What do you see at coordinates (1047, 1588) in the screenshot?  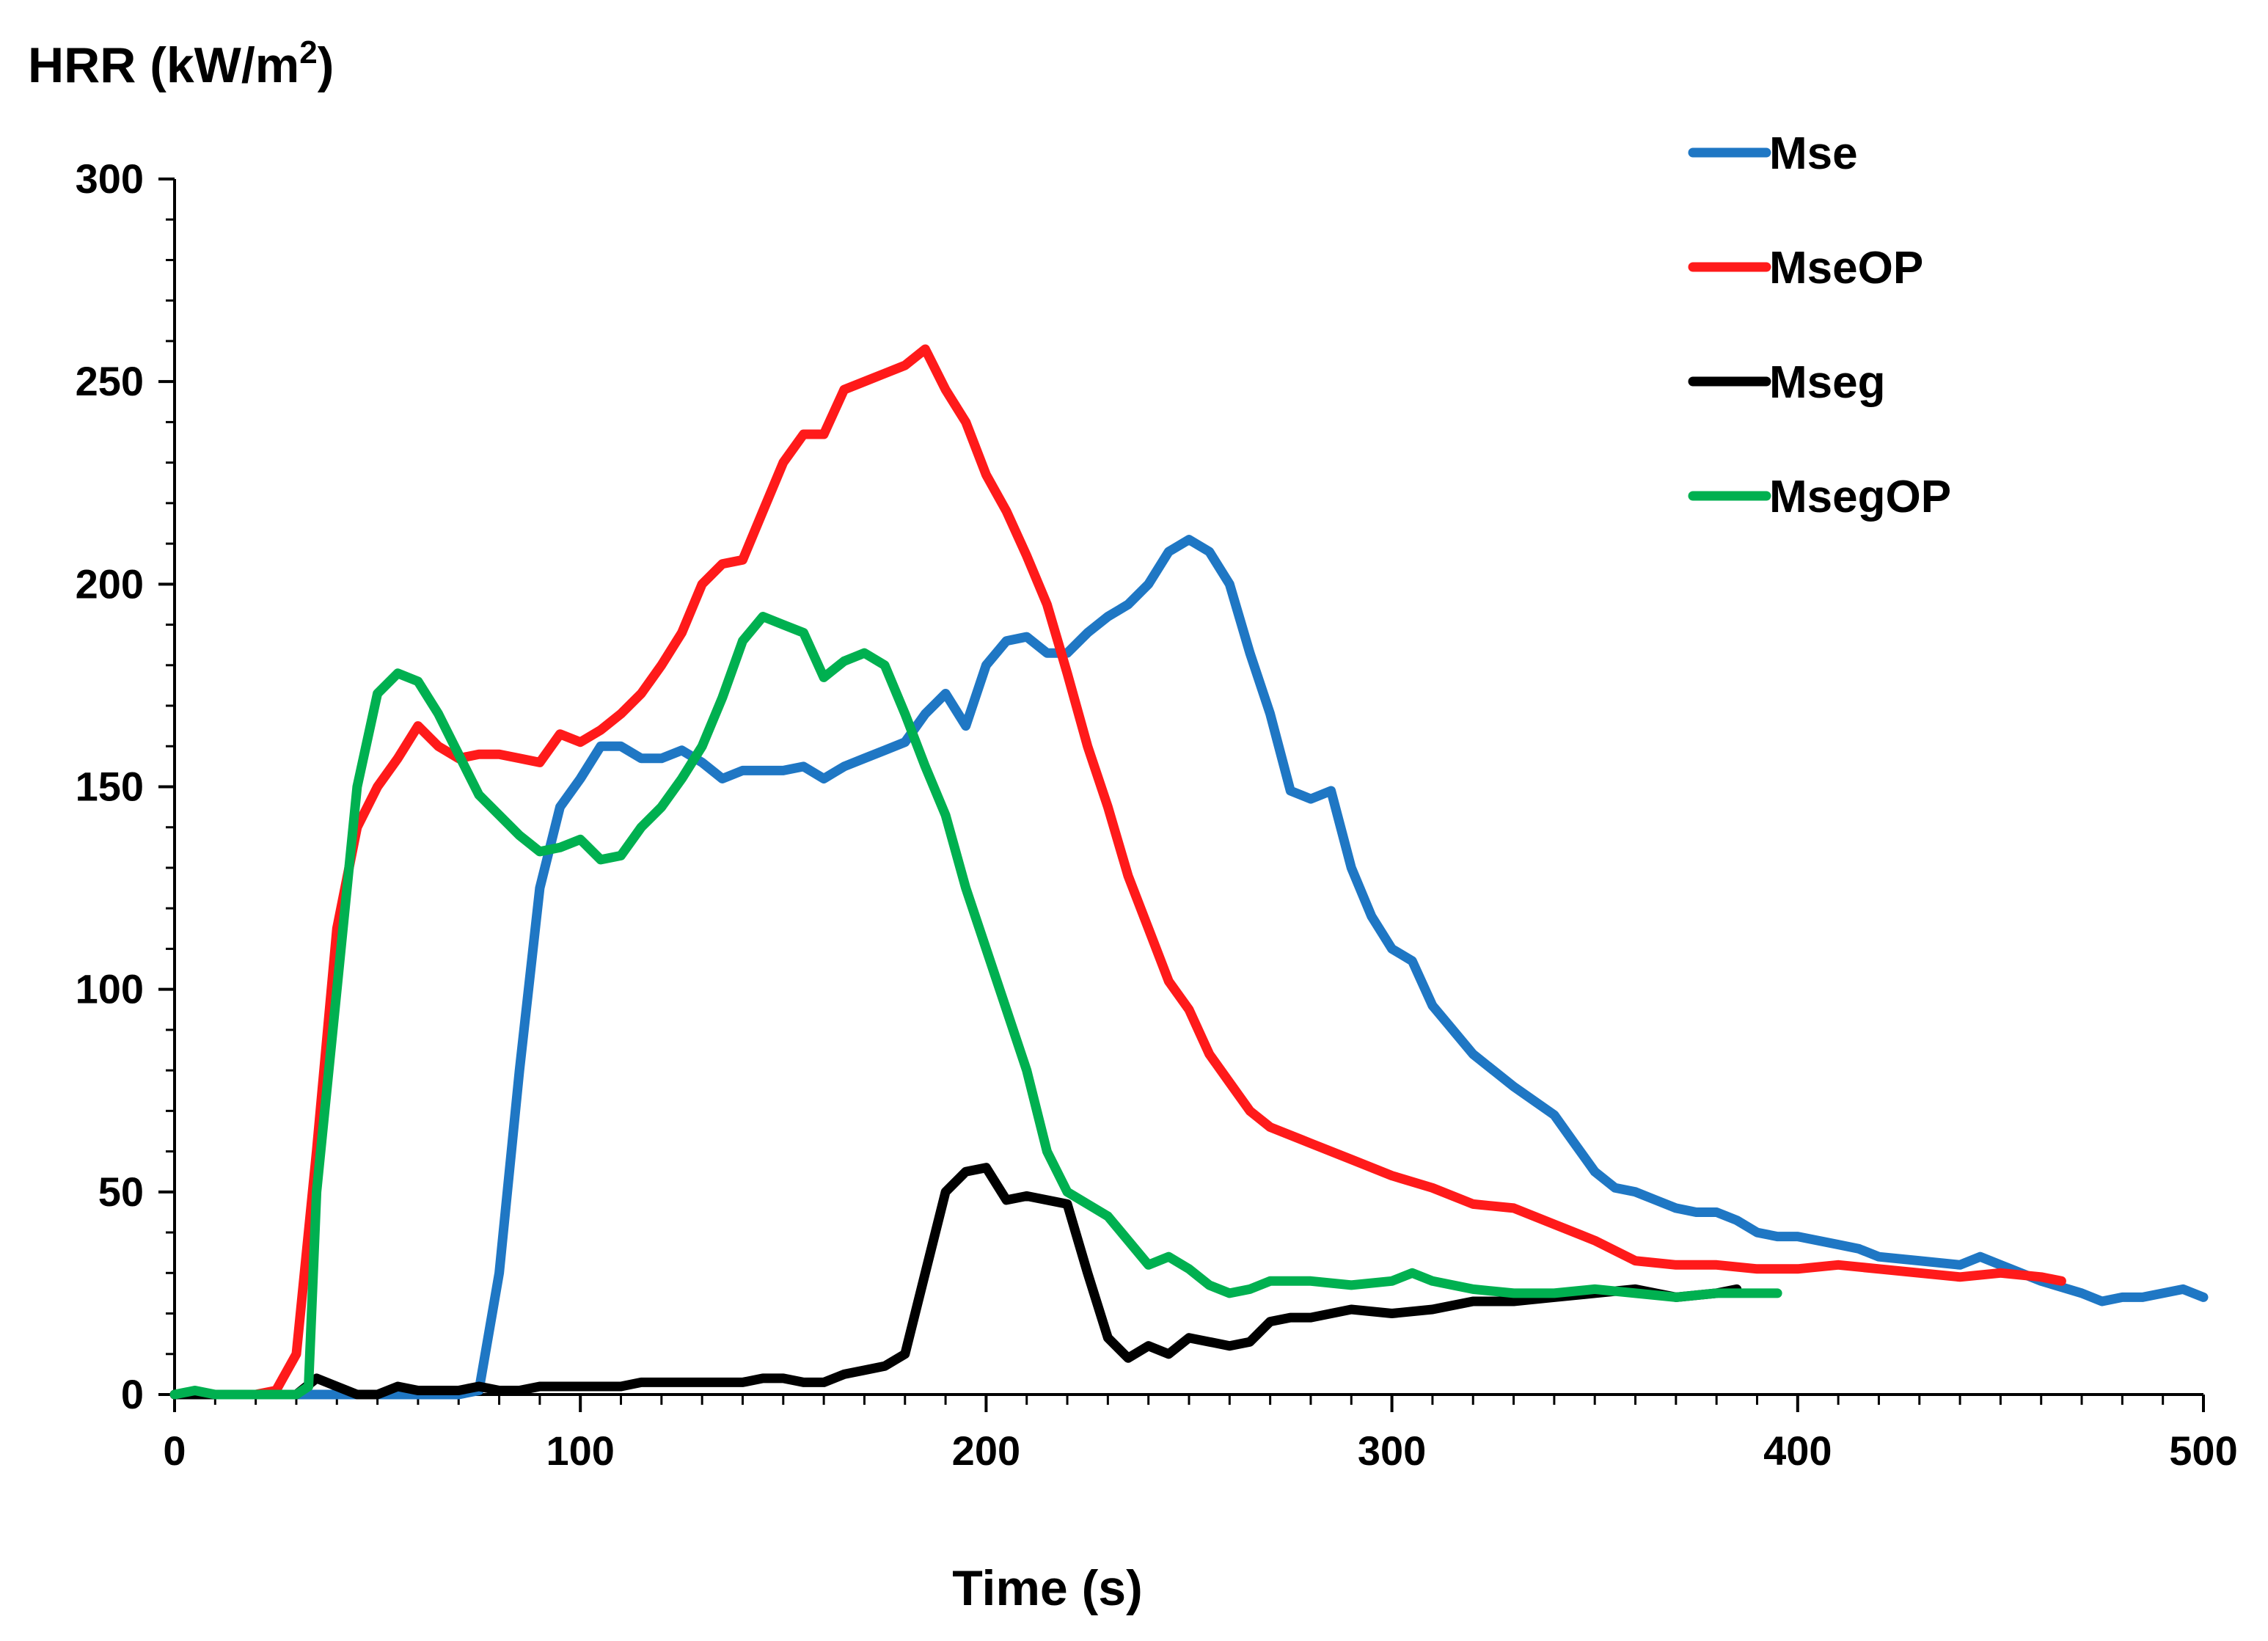 I see `x-axis-title: Time (s)` at bounding box center [1047, 1588].